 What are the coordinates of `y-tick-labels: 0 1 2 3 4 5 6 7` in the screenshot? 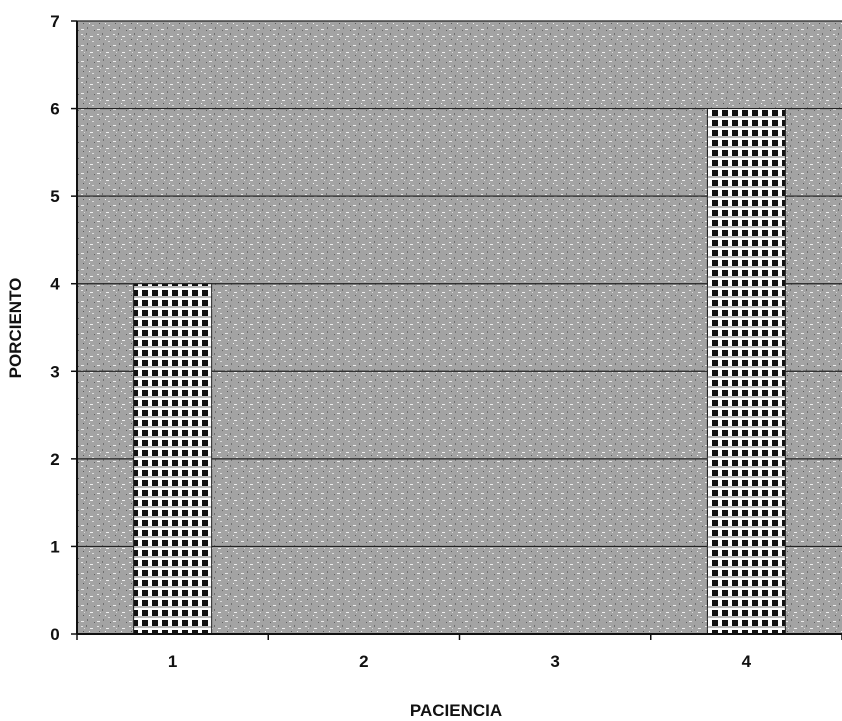 It's located at (55, 328).